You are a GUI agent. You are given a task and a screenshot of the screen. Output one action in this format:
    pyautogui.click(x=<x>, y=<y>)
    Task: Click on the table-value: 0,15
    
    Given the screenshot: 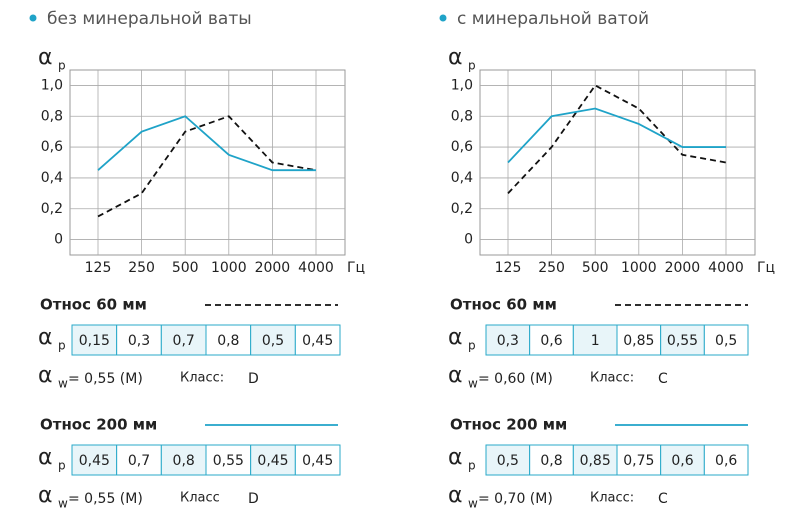 What is the action you would take?
    pyautogui.click(x=94, y=341)
    